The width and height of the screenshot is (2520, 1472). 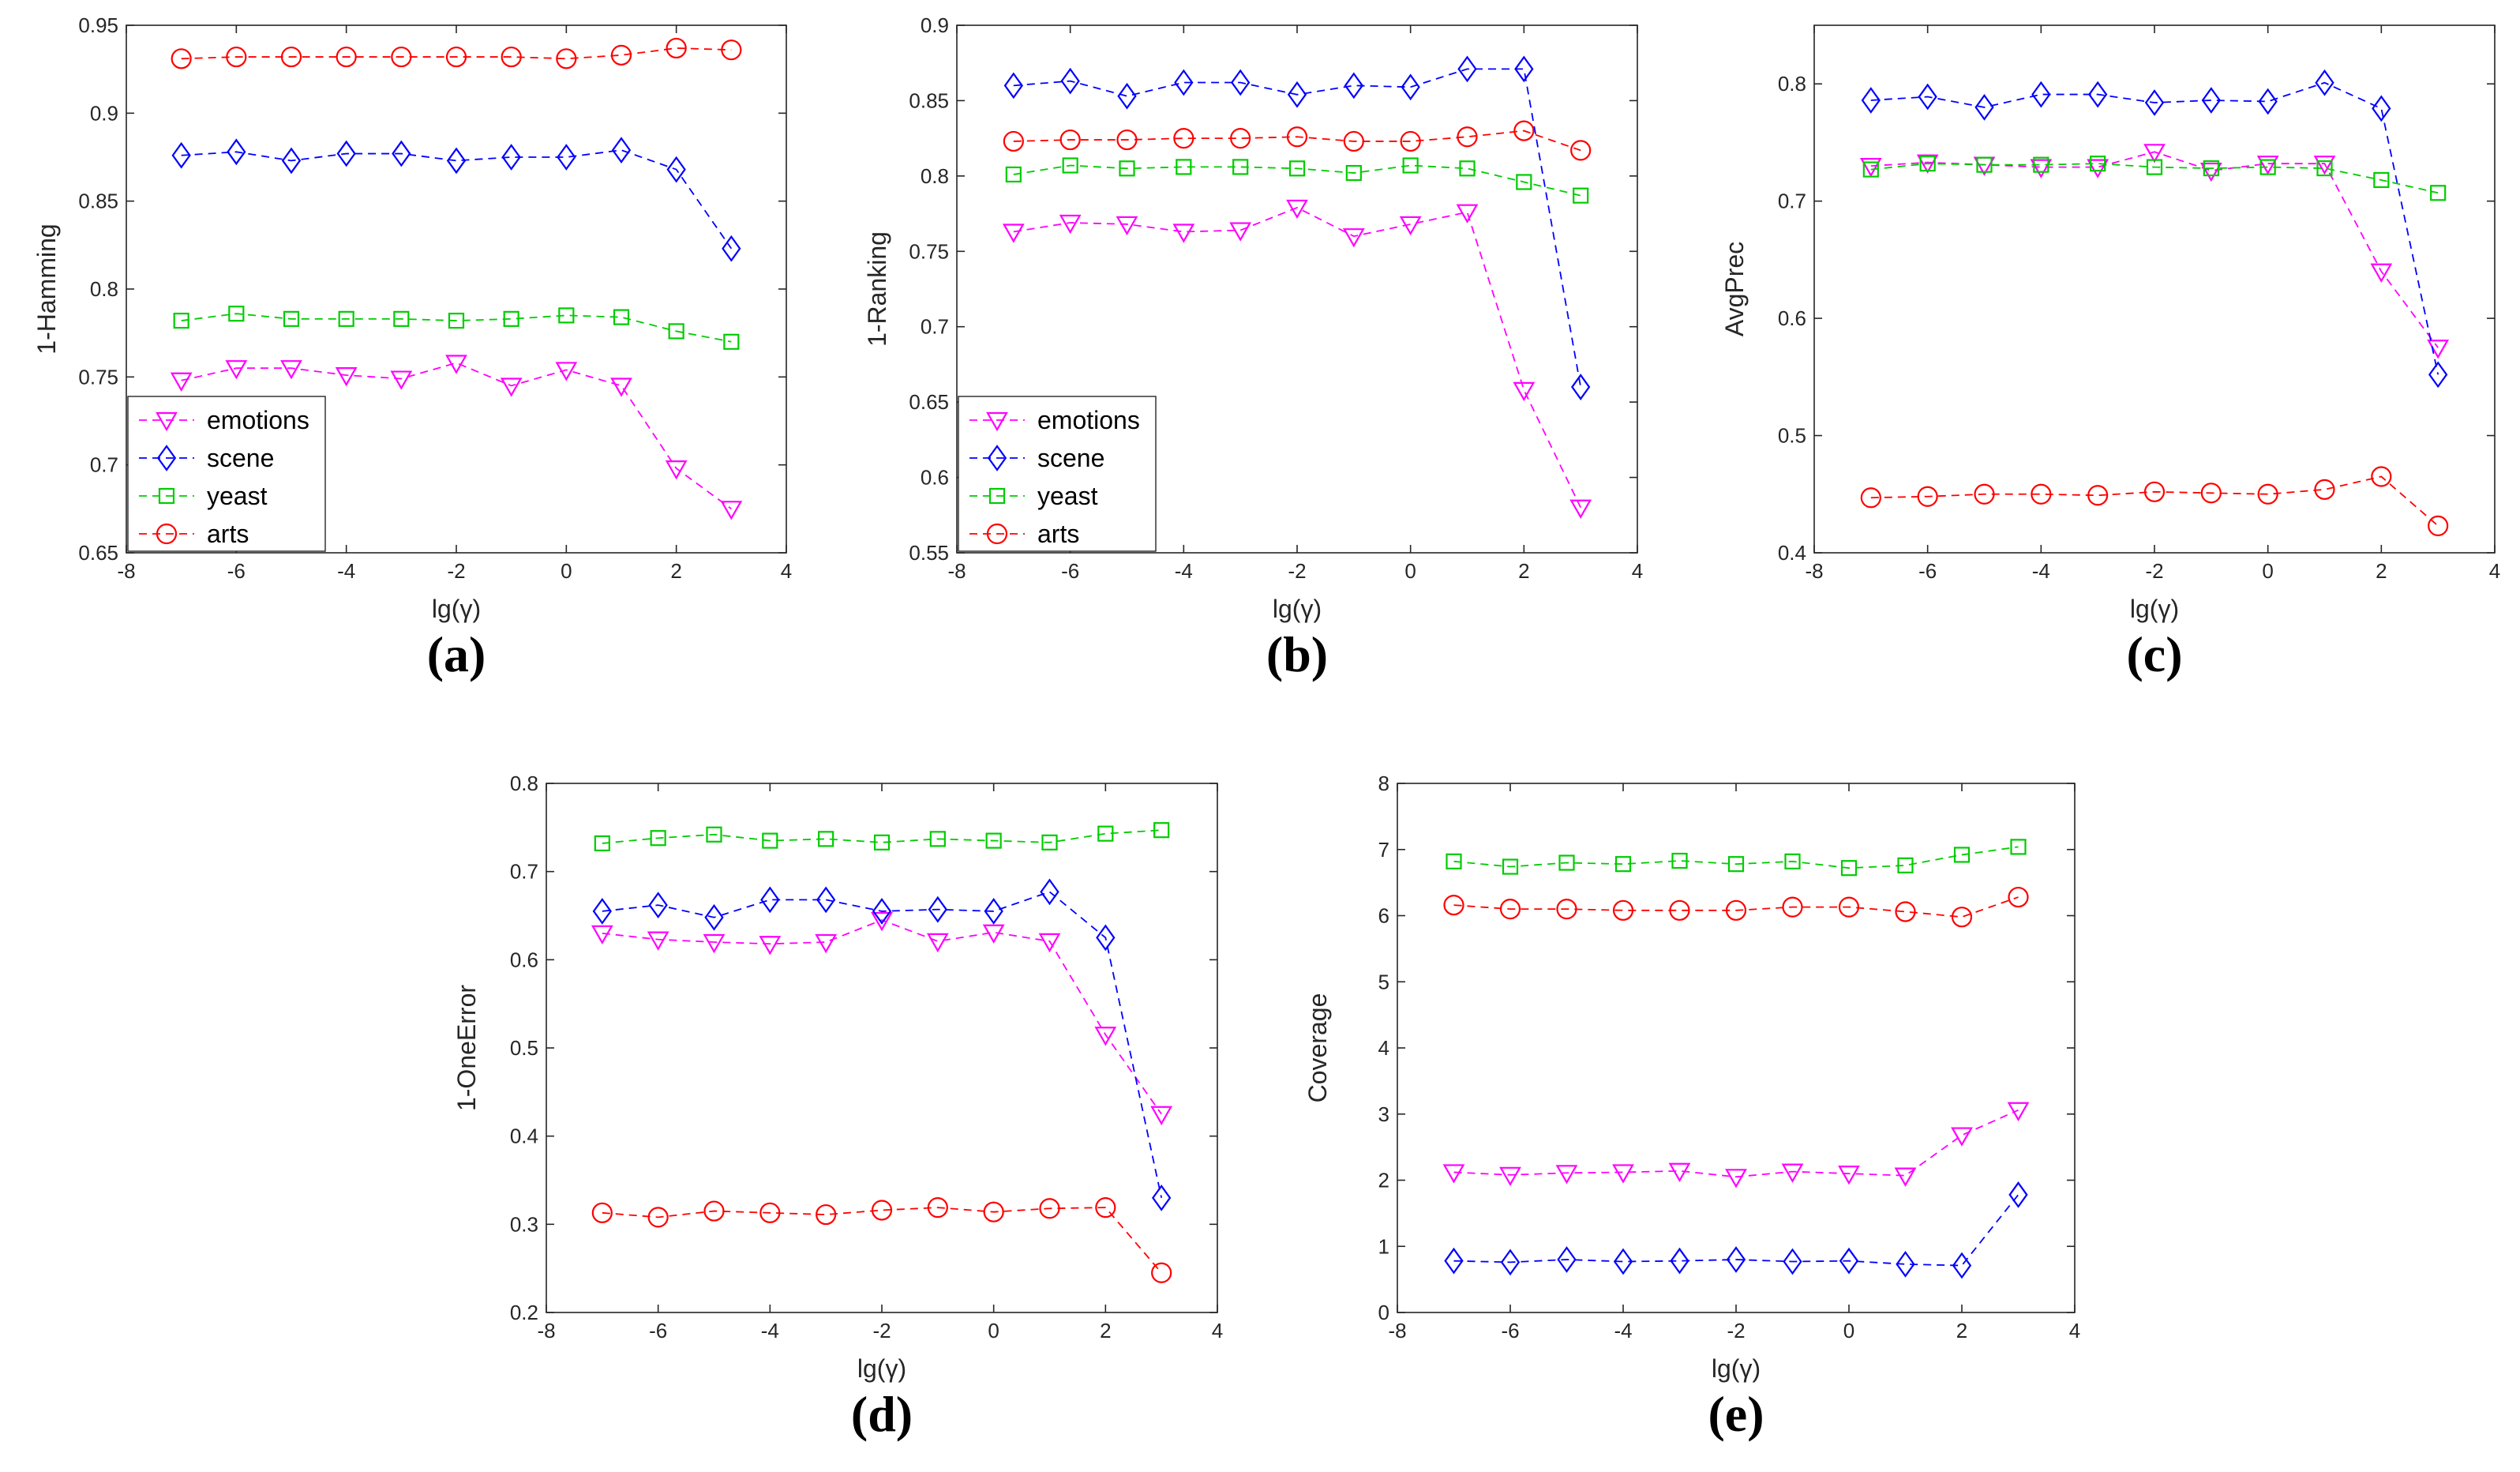 What do you see at coordinates (1623, 1330) in the screenshot?
I see `x-tick-label: -4` at bounding box center [1623, 1330].